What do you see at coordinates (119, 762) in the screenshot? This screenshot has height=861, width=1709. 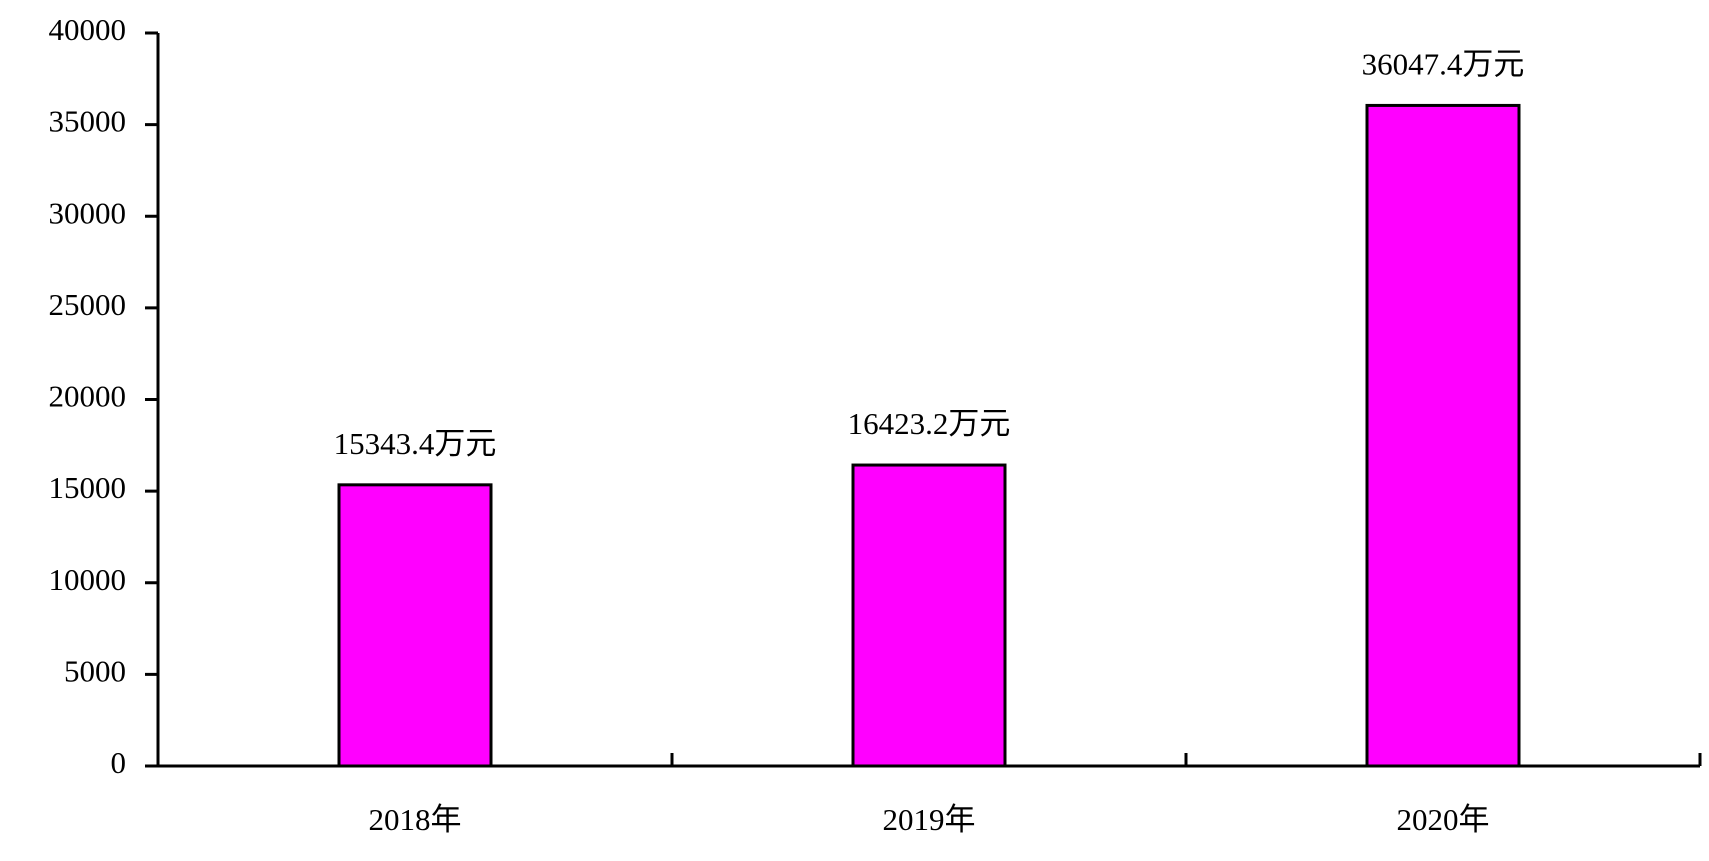 I see `y-tick-label: 0` at bounding box center [119, 762].